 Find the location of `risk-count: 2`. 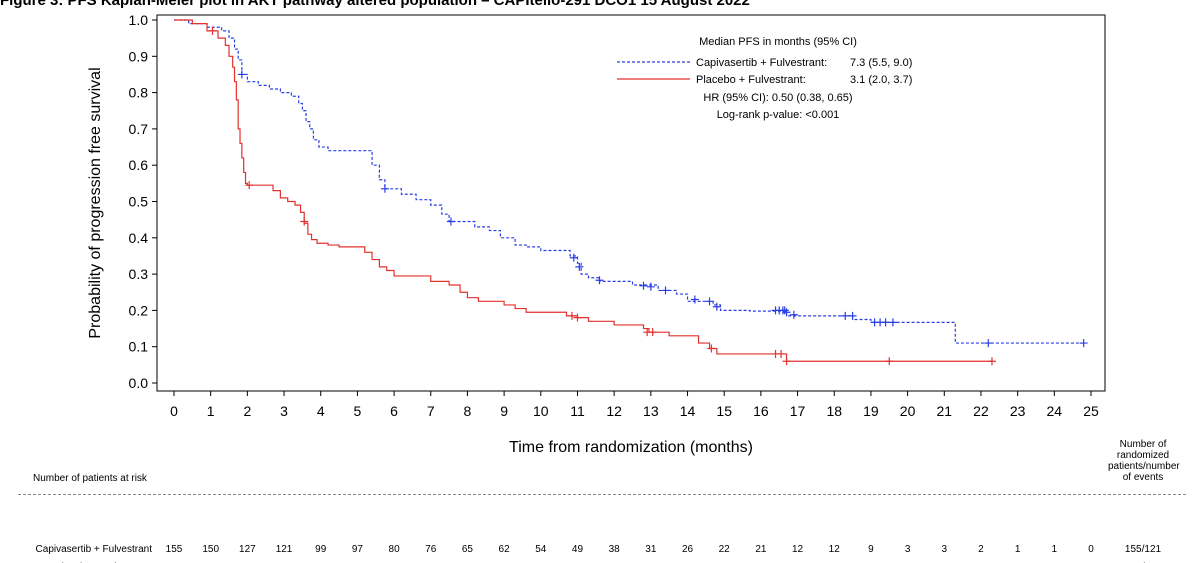

risk-count: 2 is located at coordinates (981, 549).